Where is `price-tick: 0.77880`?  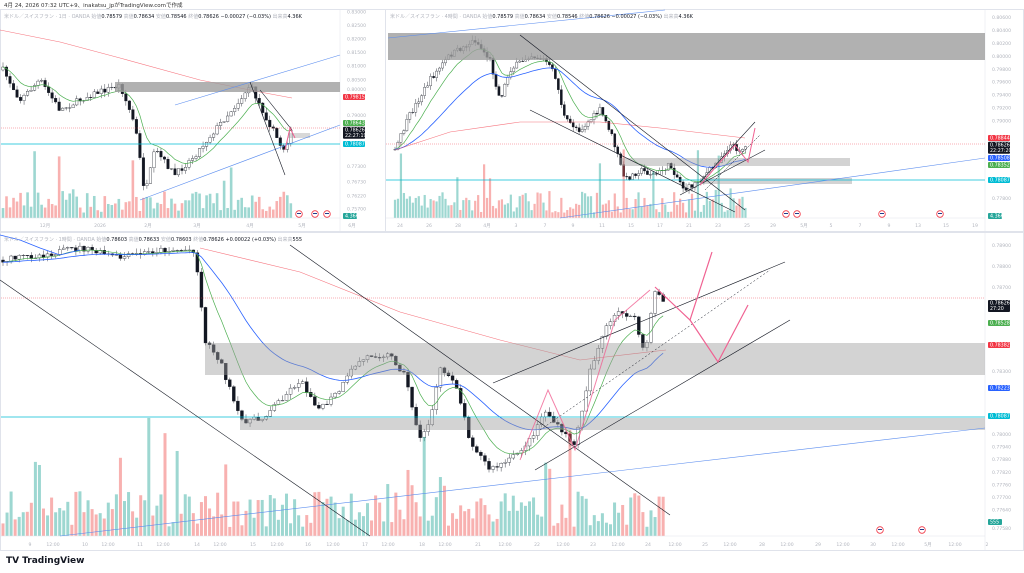 price-tick: 0.77880 is located at coordinates (1001, 460).